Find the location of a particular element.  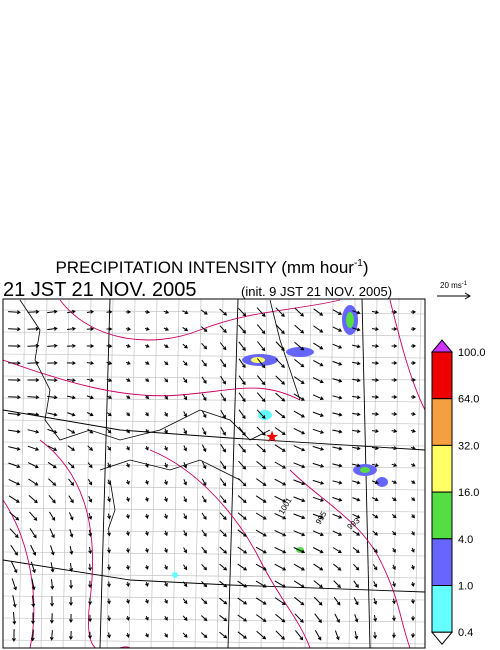

scale-exp: -1 is located at coordinates (465, 284).